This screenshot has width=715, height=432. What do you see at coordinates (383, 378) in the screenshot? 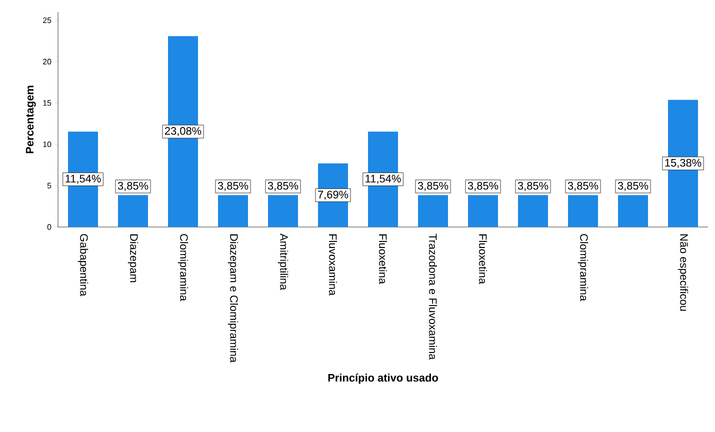
I see `x-axis-title: Princípio ativo usado` at bounding box center [383, 378].